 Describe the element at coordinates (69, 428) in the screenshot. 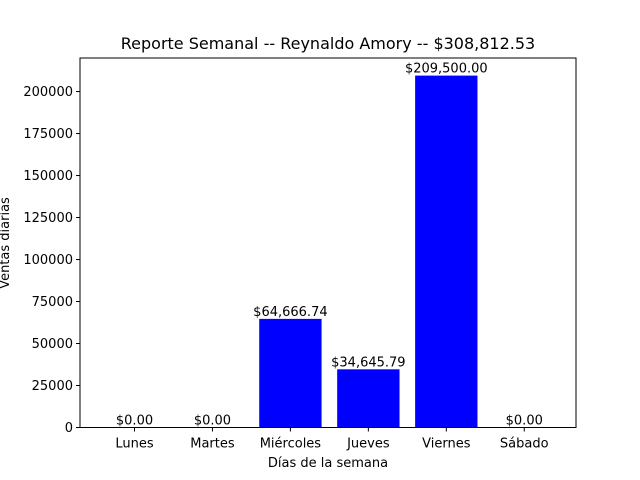

I see `y-tick-label: 0` at that location.